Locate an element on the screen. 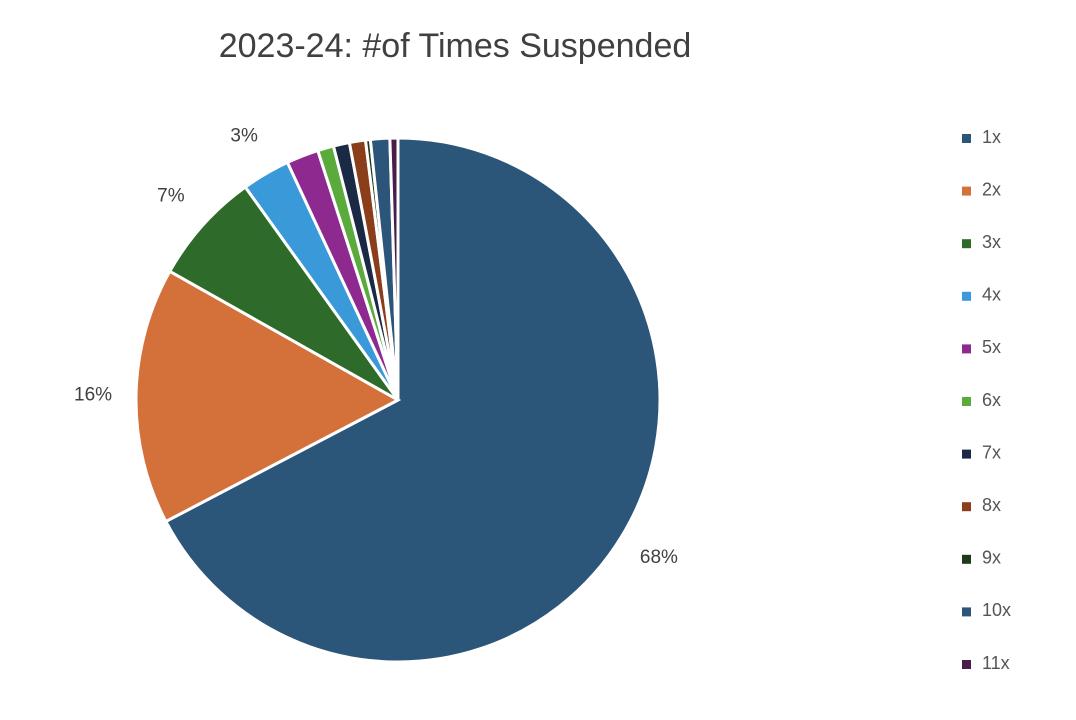  legend-label: 1x is located at coordinates (991, 137).